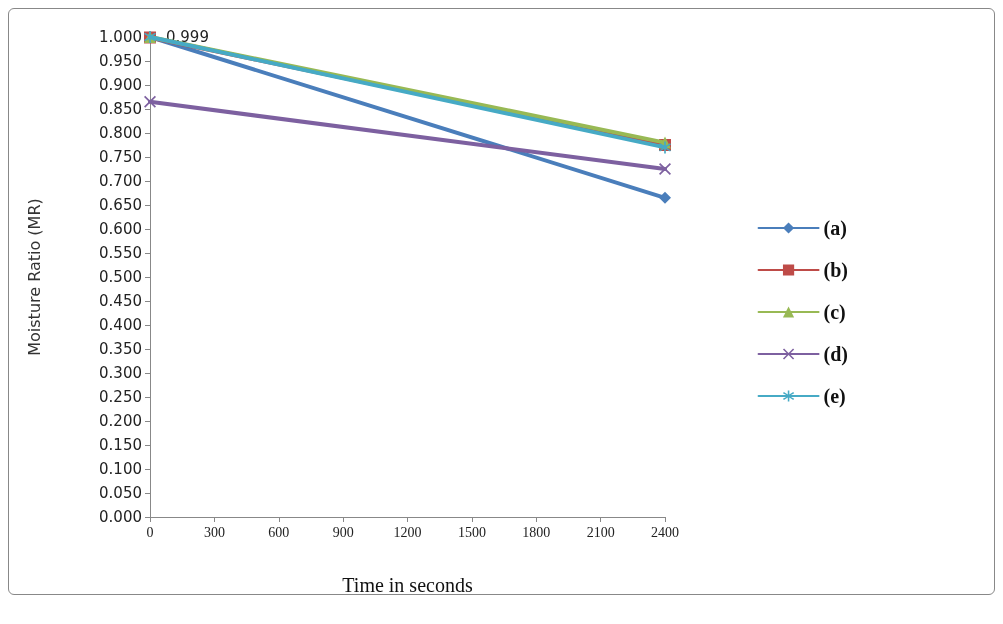  I want to click on y-tick-label: 0.800, so click(120, 133).